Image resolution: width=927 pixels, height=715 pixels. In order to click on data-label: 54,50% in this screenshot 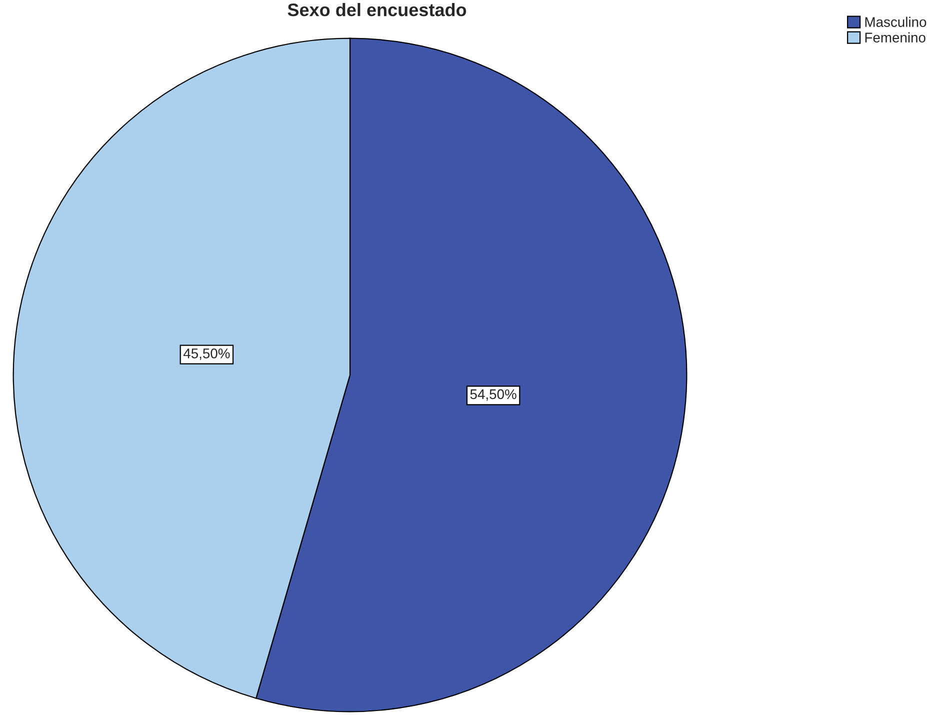, I will do `click(493, 395)`.